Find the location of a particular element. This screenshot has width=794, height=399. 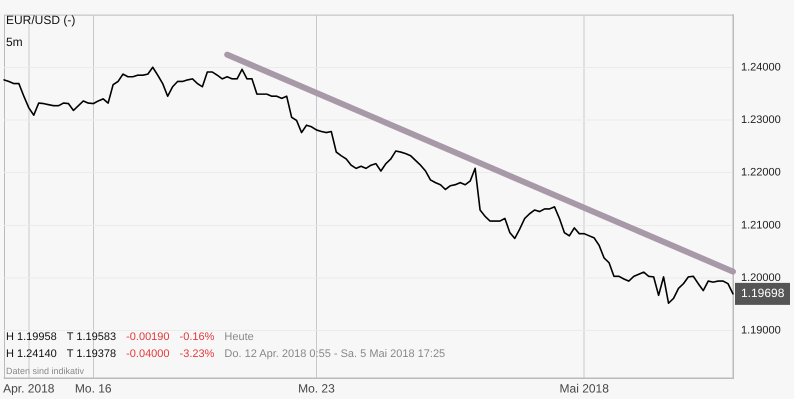

annotation: T 1.19583 is located at coordinates (91, 337).